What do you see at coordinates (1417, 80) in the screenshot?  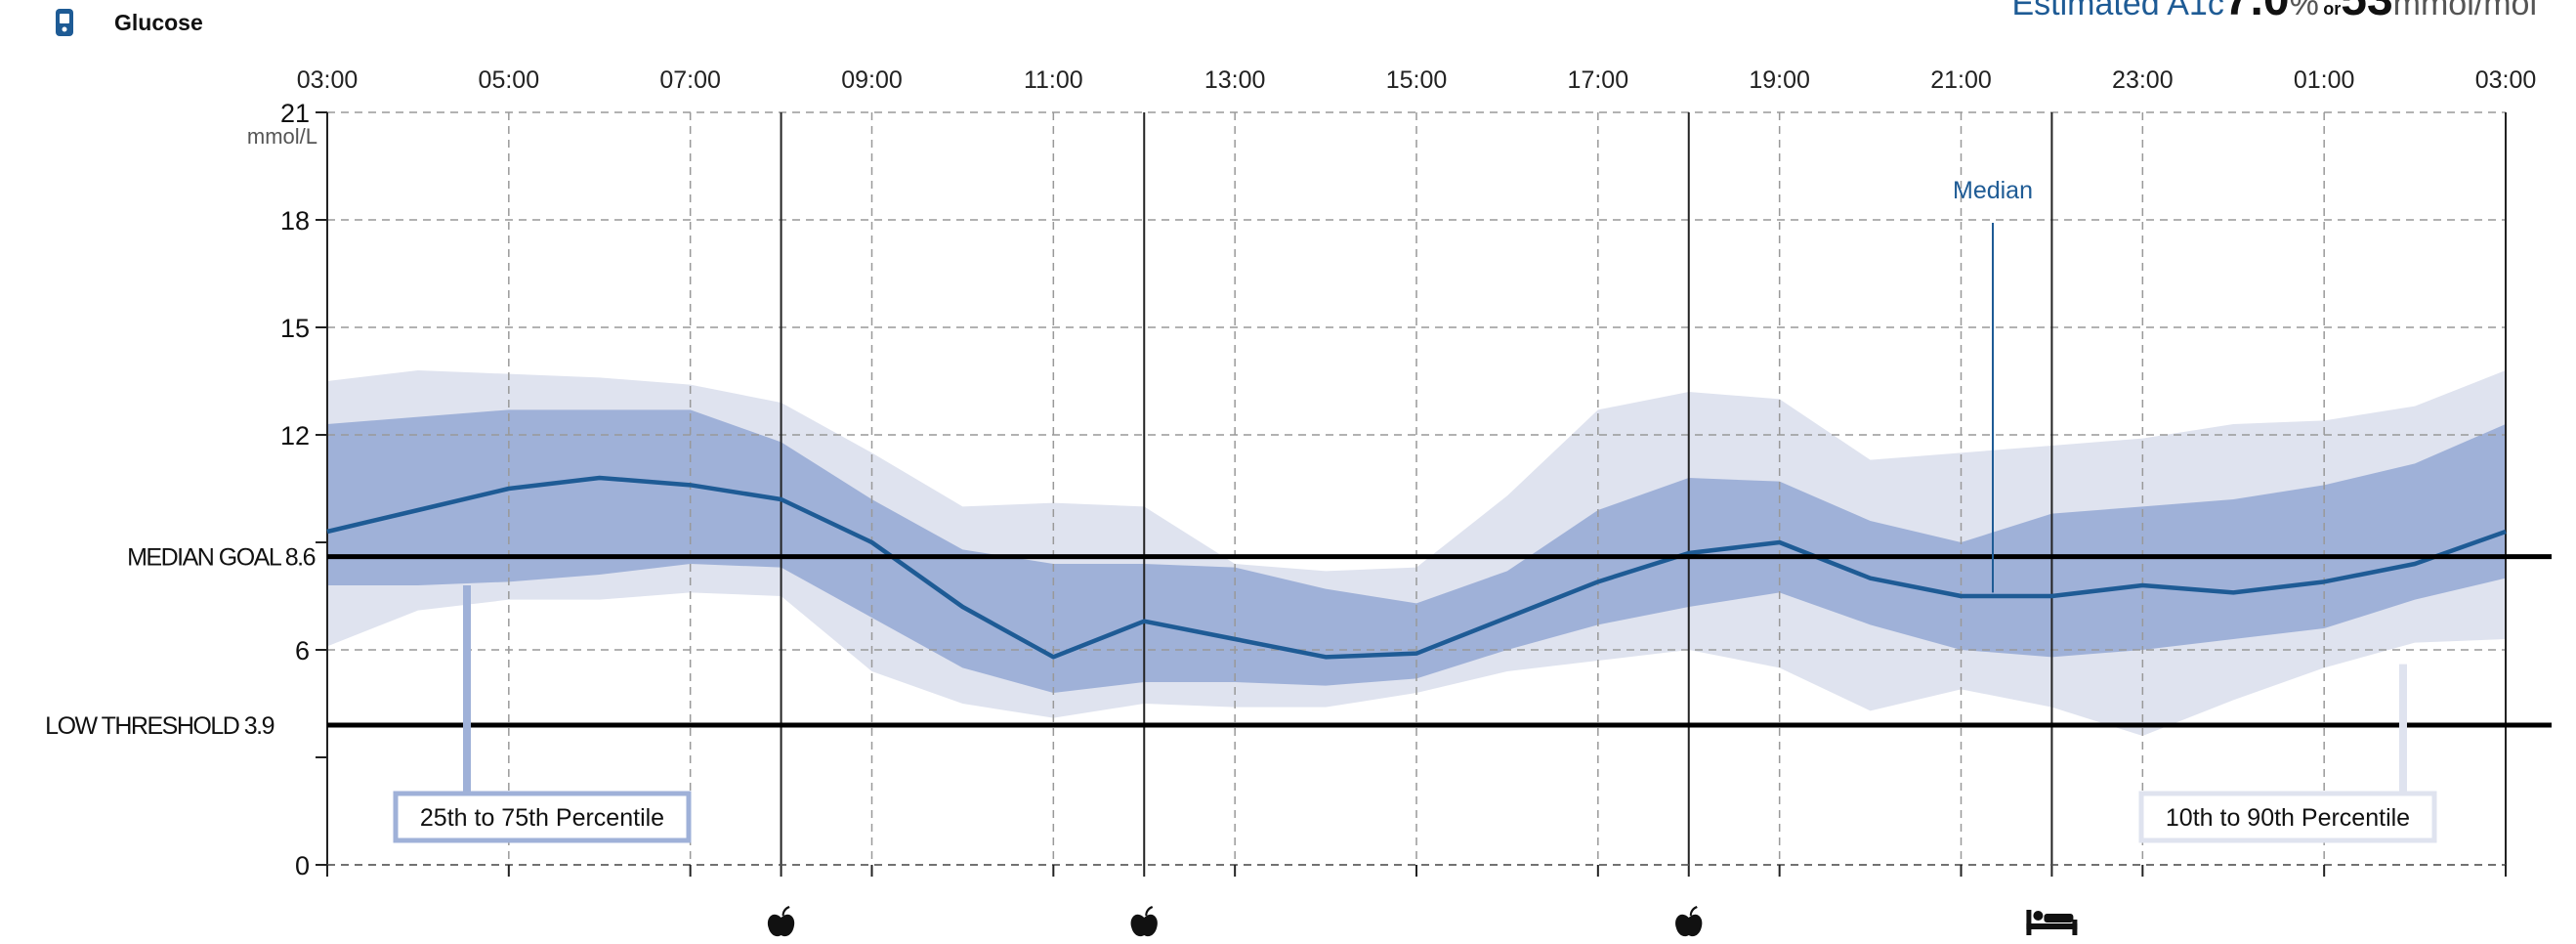 I see `x-tick-label: 15:00` at bounding box center [1417, 80].